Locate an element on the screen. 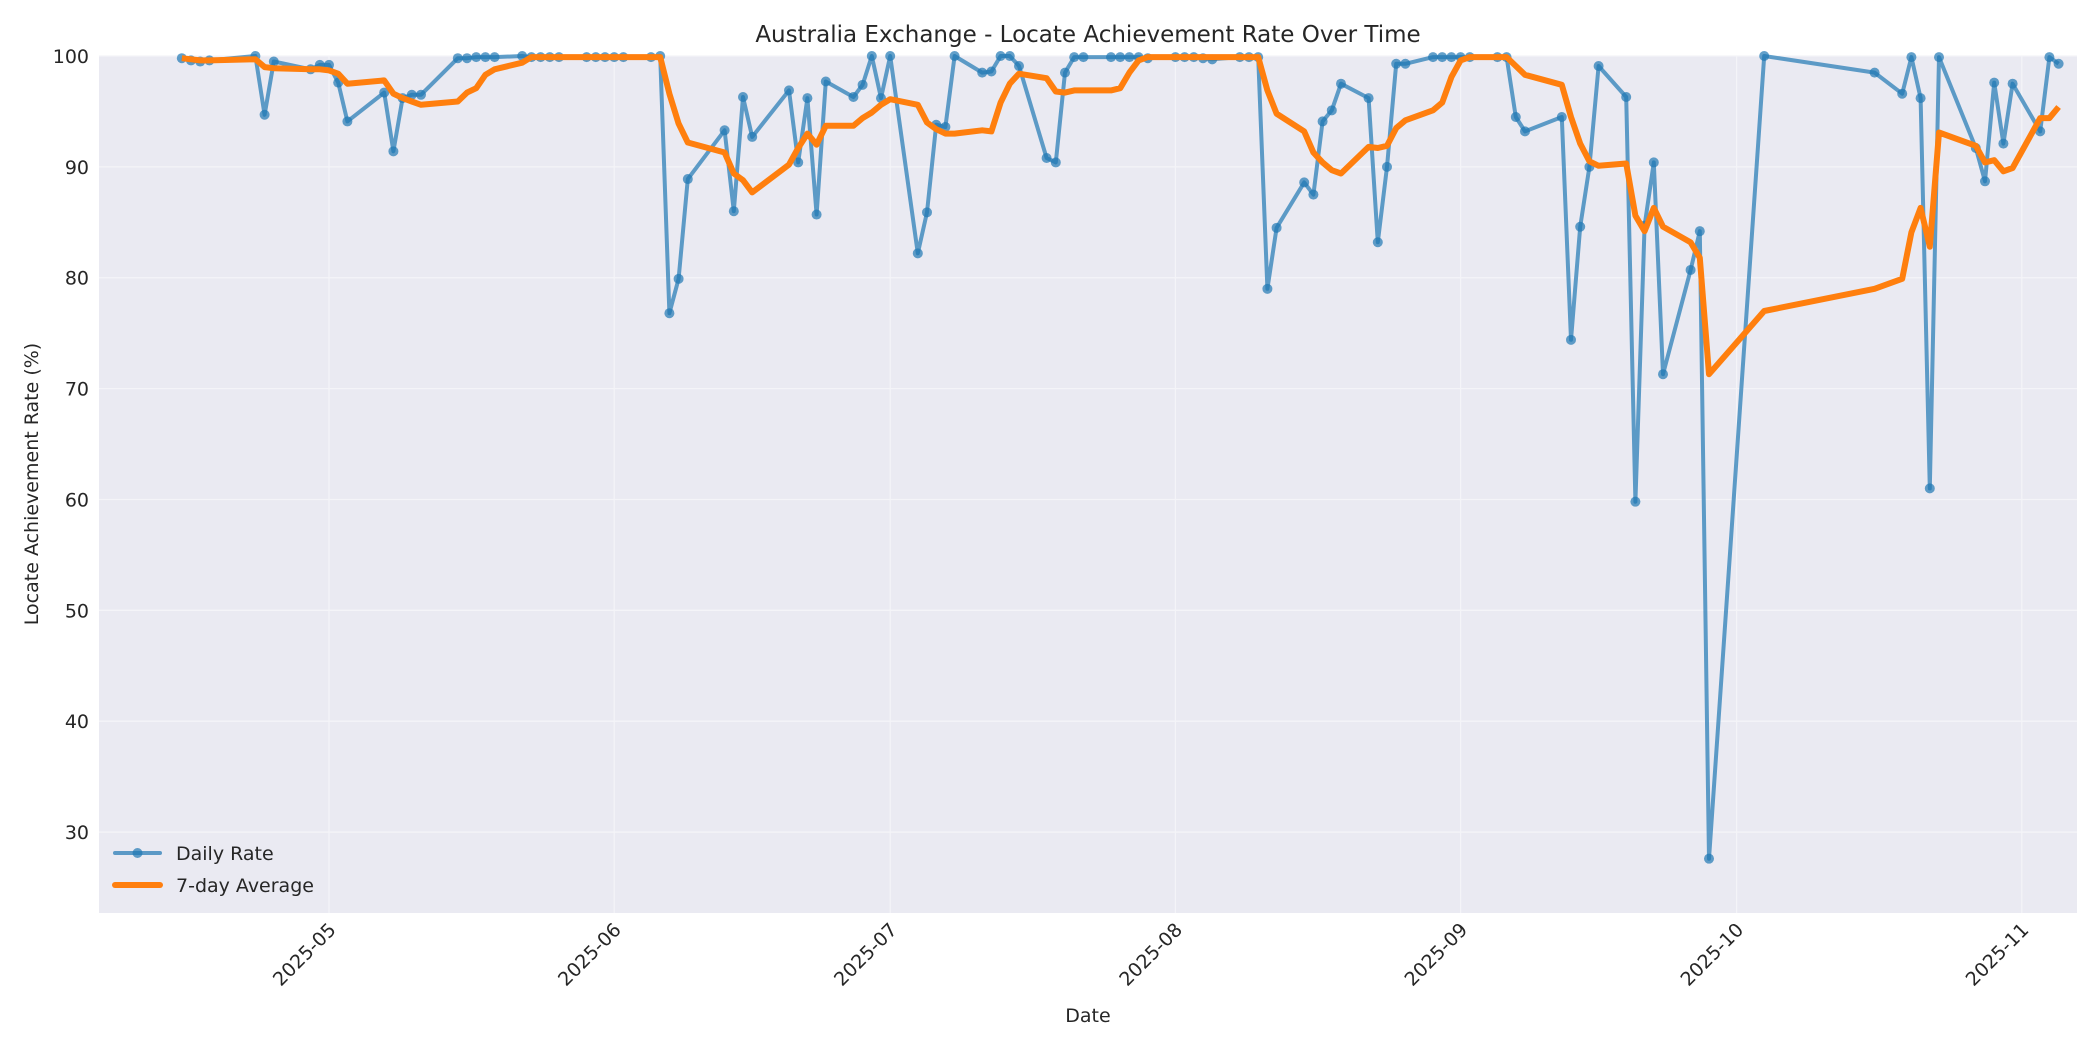 The image size is (2100, 1050). y-tick-label: 80 is located at coordinates (77, 279).